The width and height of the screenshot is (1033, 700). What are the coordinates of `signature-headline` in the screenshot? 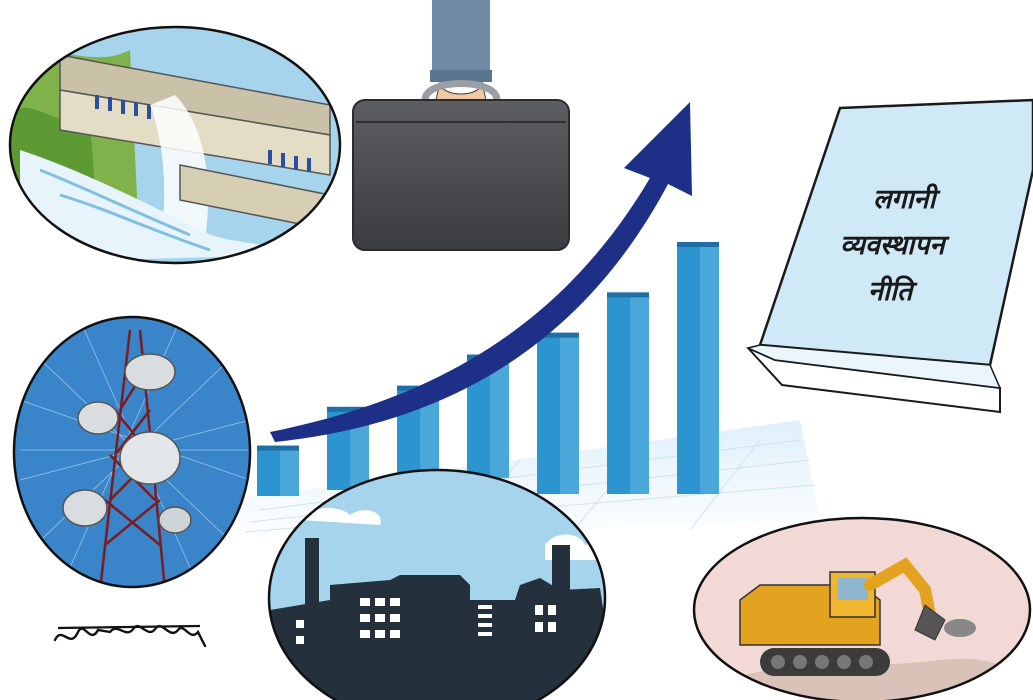 It's located at (129, 627).